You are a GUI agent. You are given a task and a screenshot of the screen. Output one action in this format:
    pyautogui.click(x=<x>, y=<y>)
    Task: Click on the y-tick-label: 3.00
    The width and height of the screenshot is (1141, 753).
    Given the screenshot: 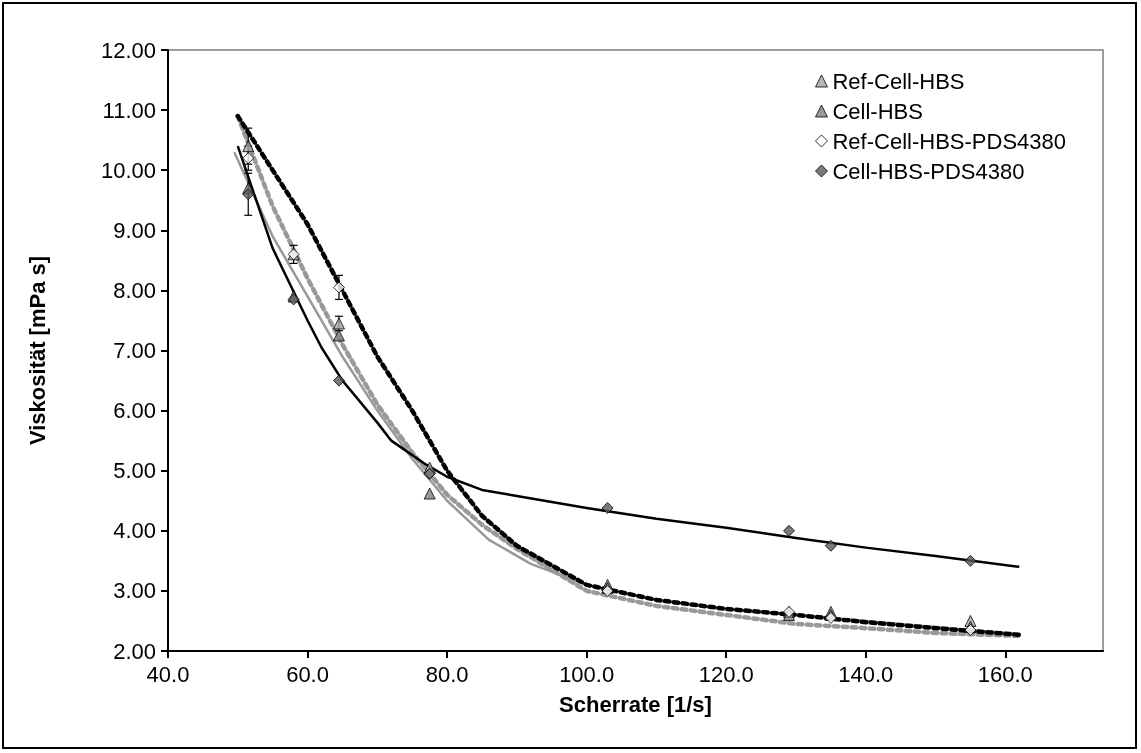 What is the action you would take?
    pyautogui.click(x=134, y=591)
    